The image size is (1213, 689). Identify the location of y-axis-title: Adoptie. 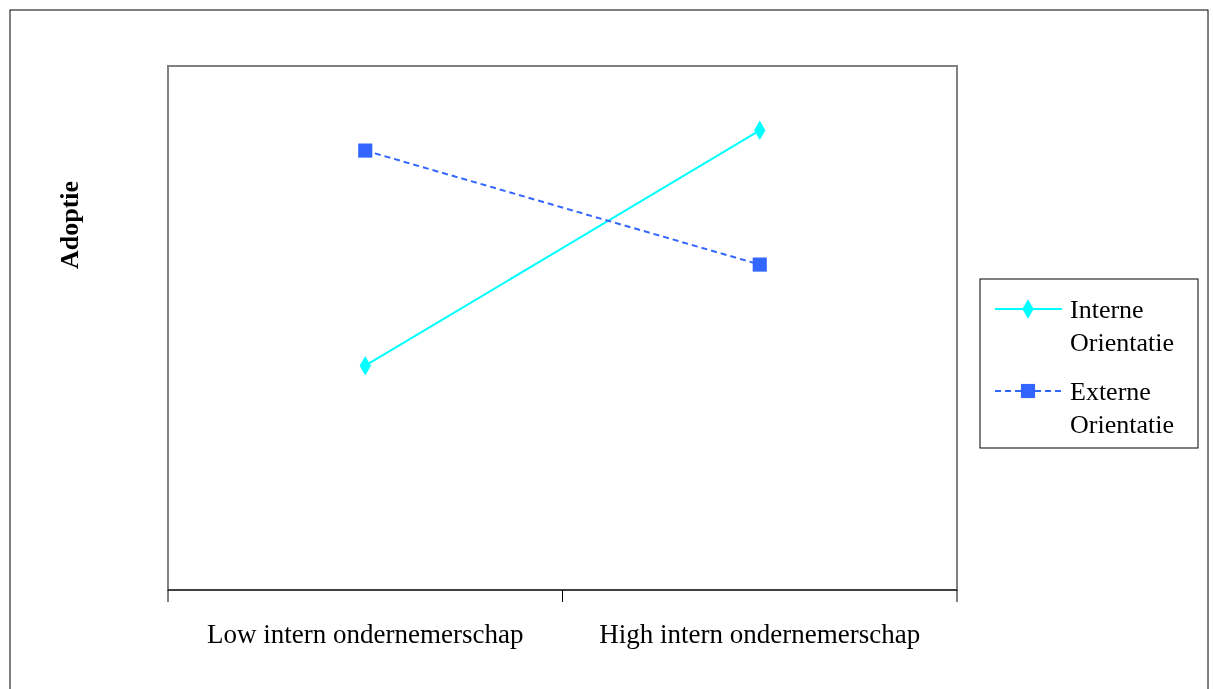
(69, 225).